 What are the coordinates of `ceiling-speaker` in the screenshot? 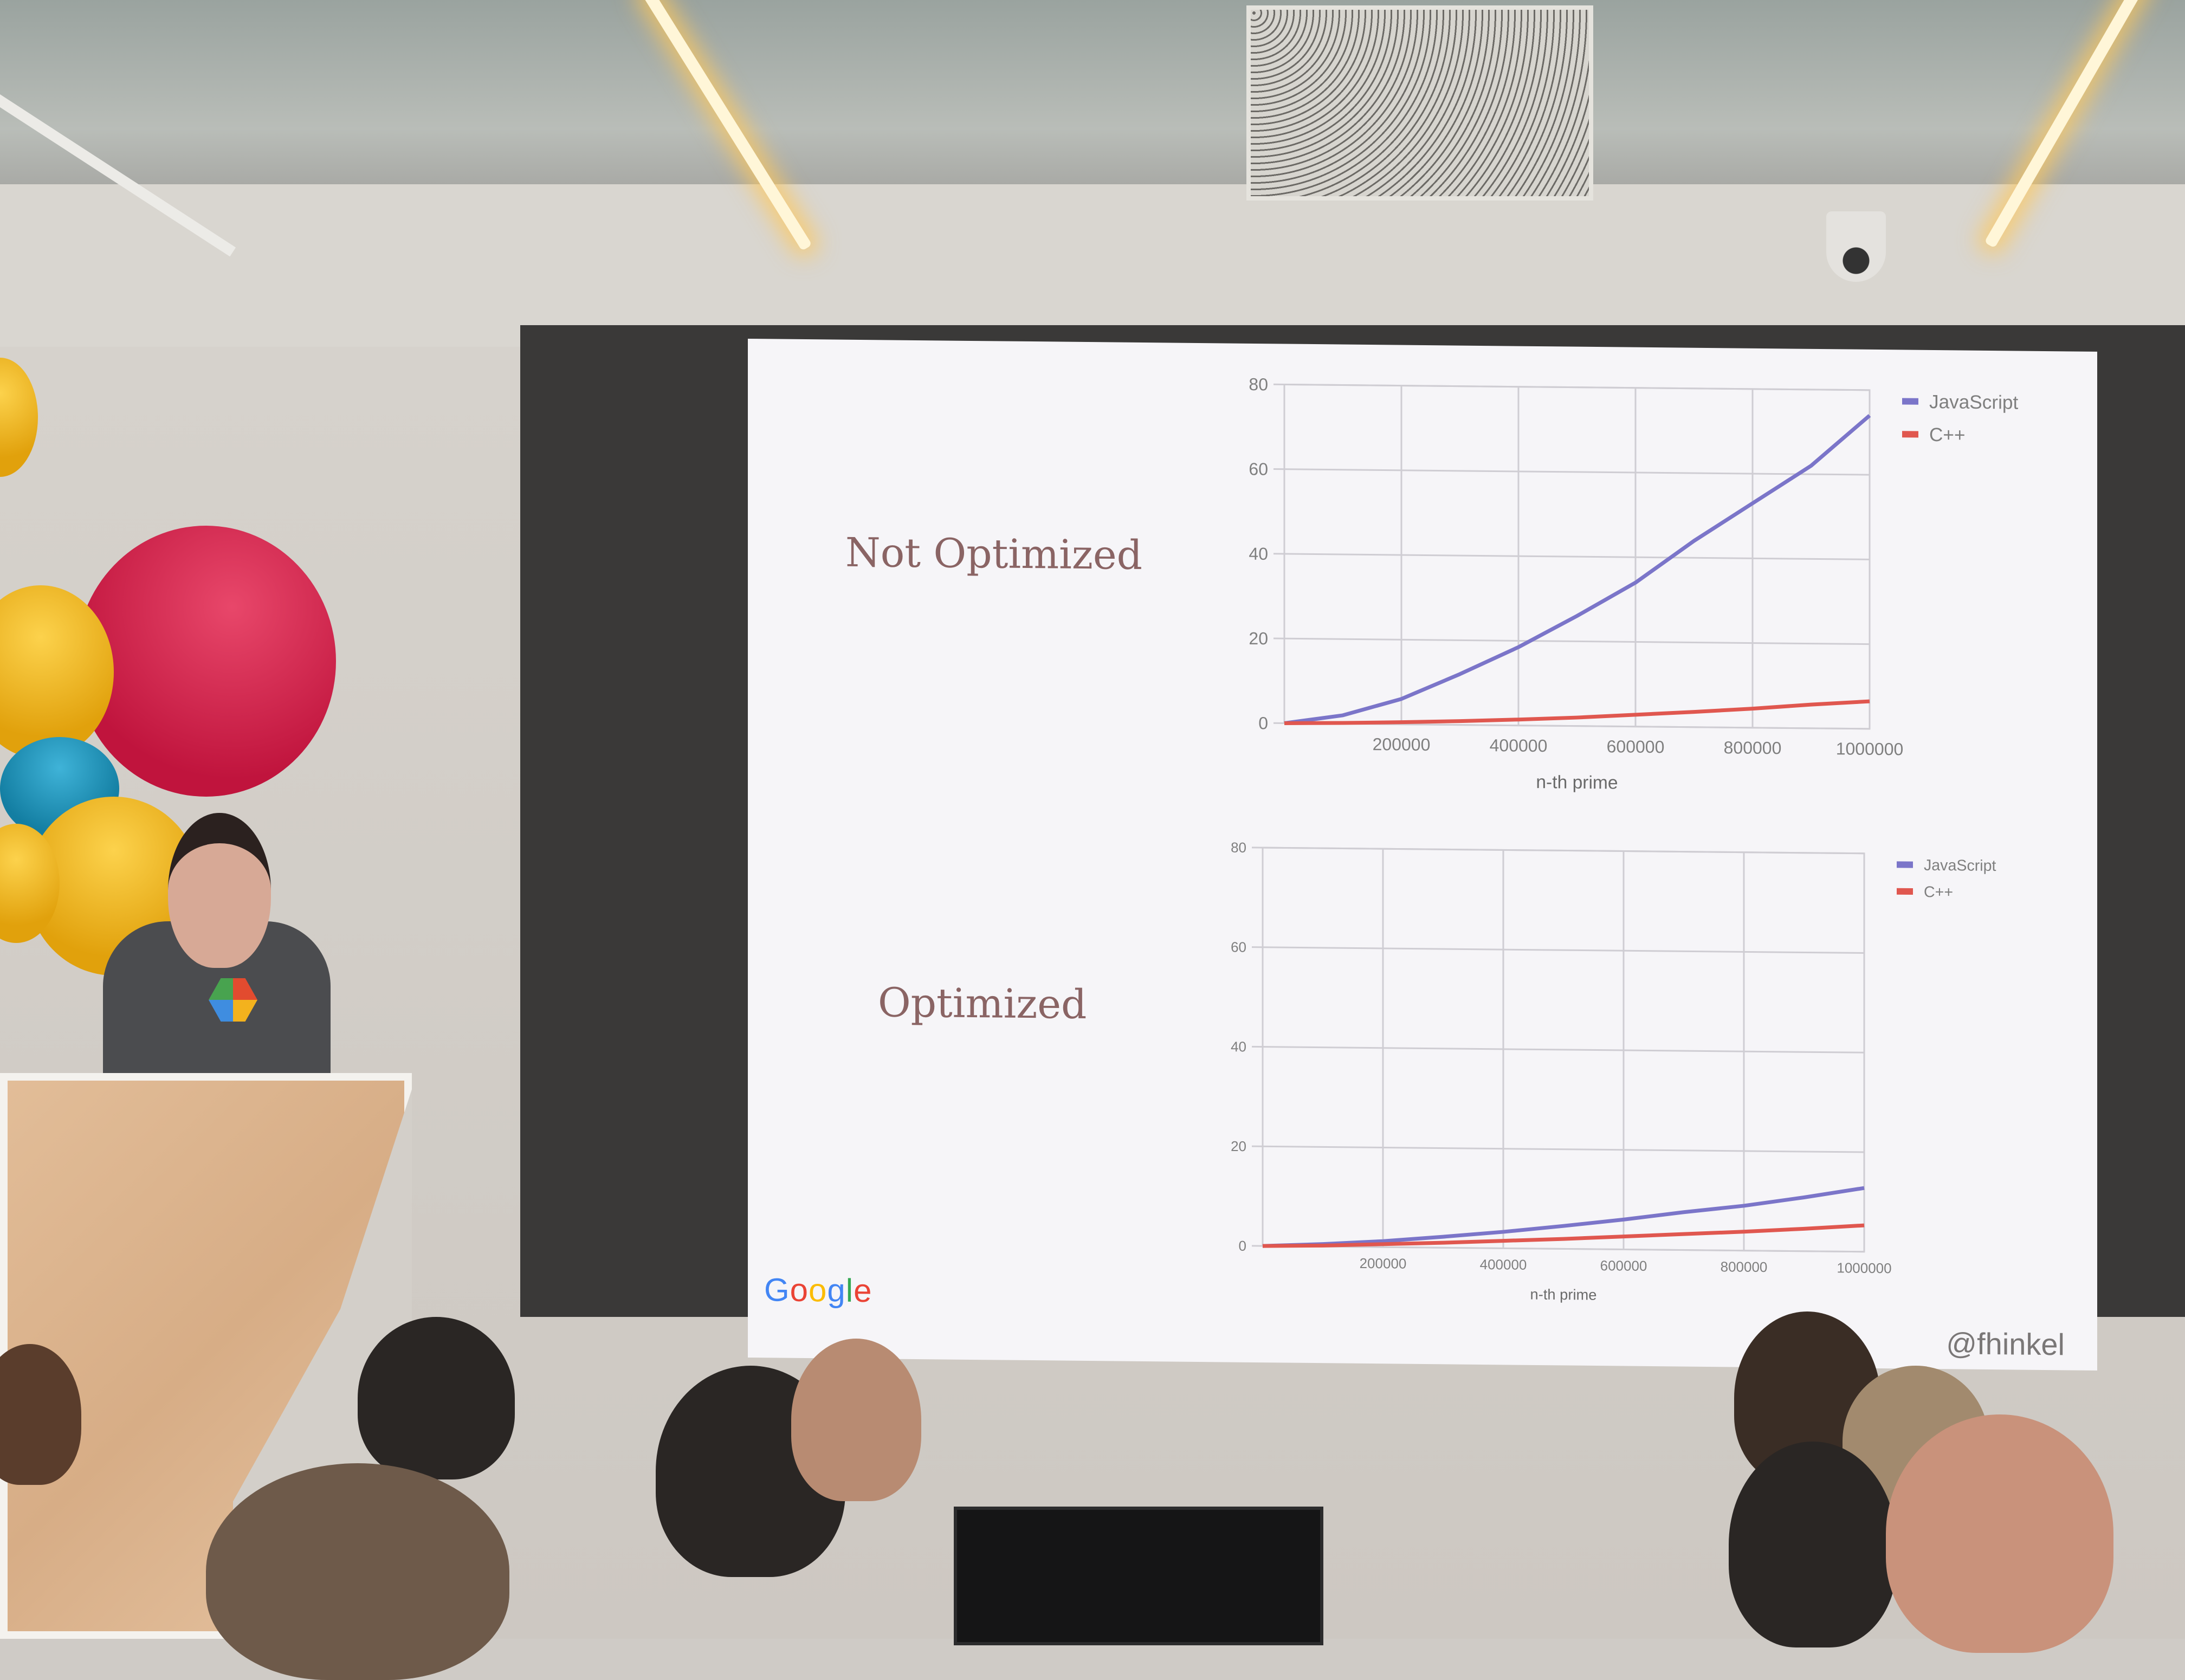 It's located at (1420, 103).